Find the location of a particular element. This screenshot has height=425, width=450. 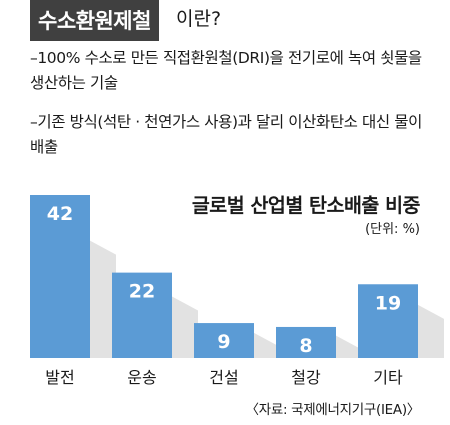

description-line-2: –기존 방식(석탄 · 천연가스 사용)과 달리 이산화탄소 대신 물이 배출 is located at coordinates (226, 134).